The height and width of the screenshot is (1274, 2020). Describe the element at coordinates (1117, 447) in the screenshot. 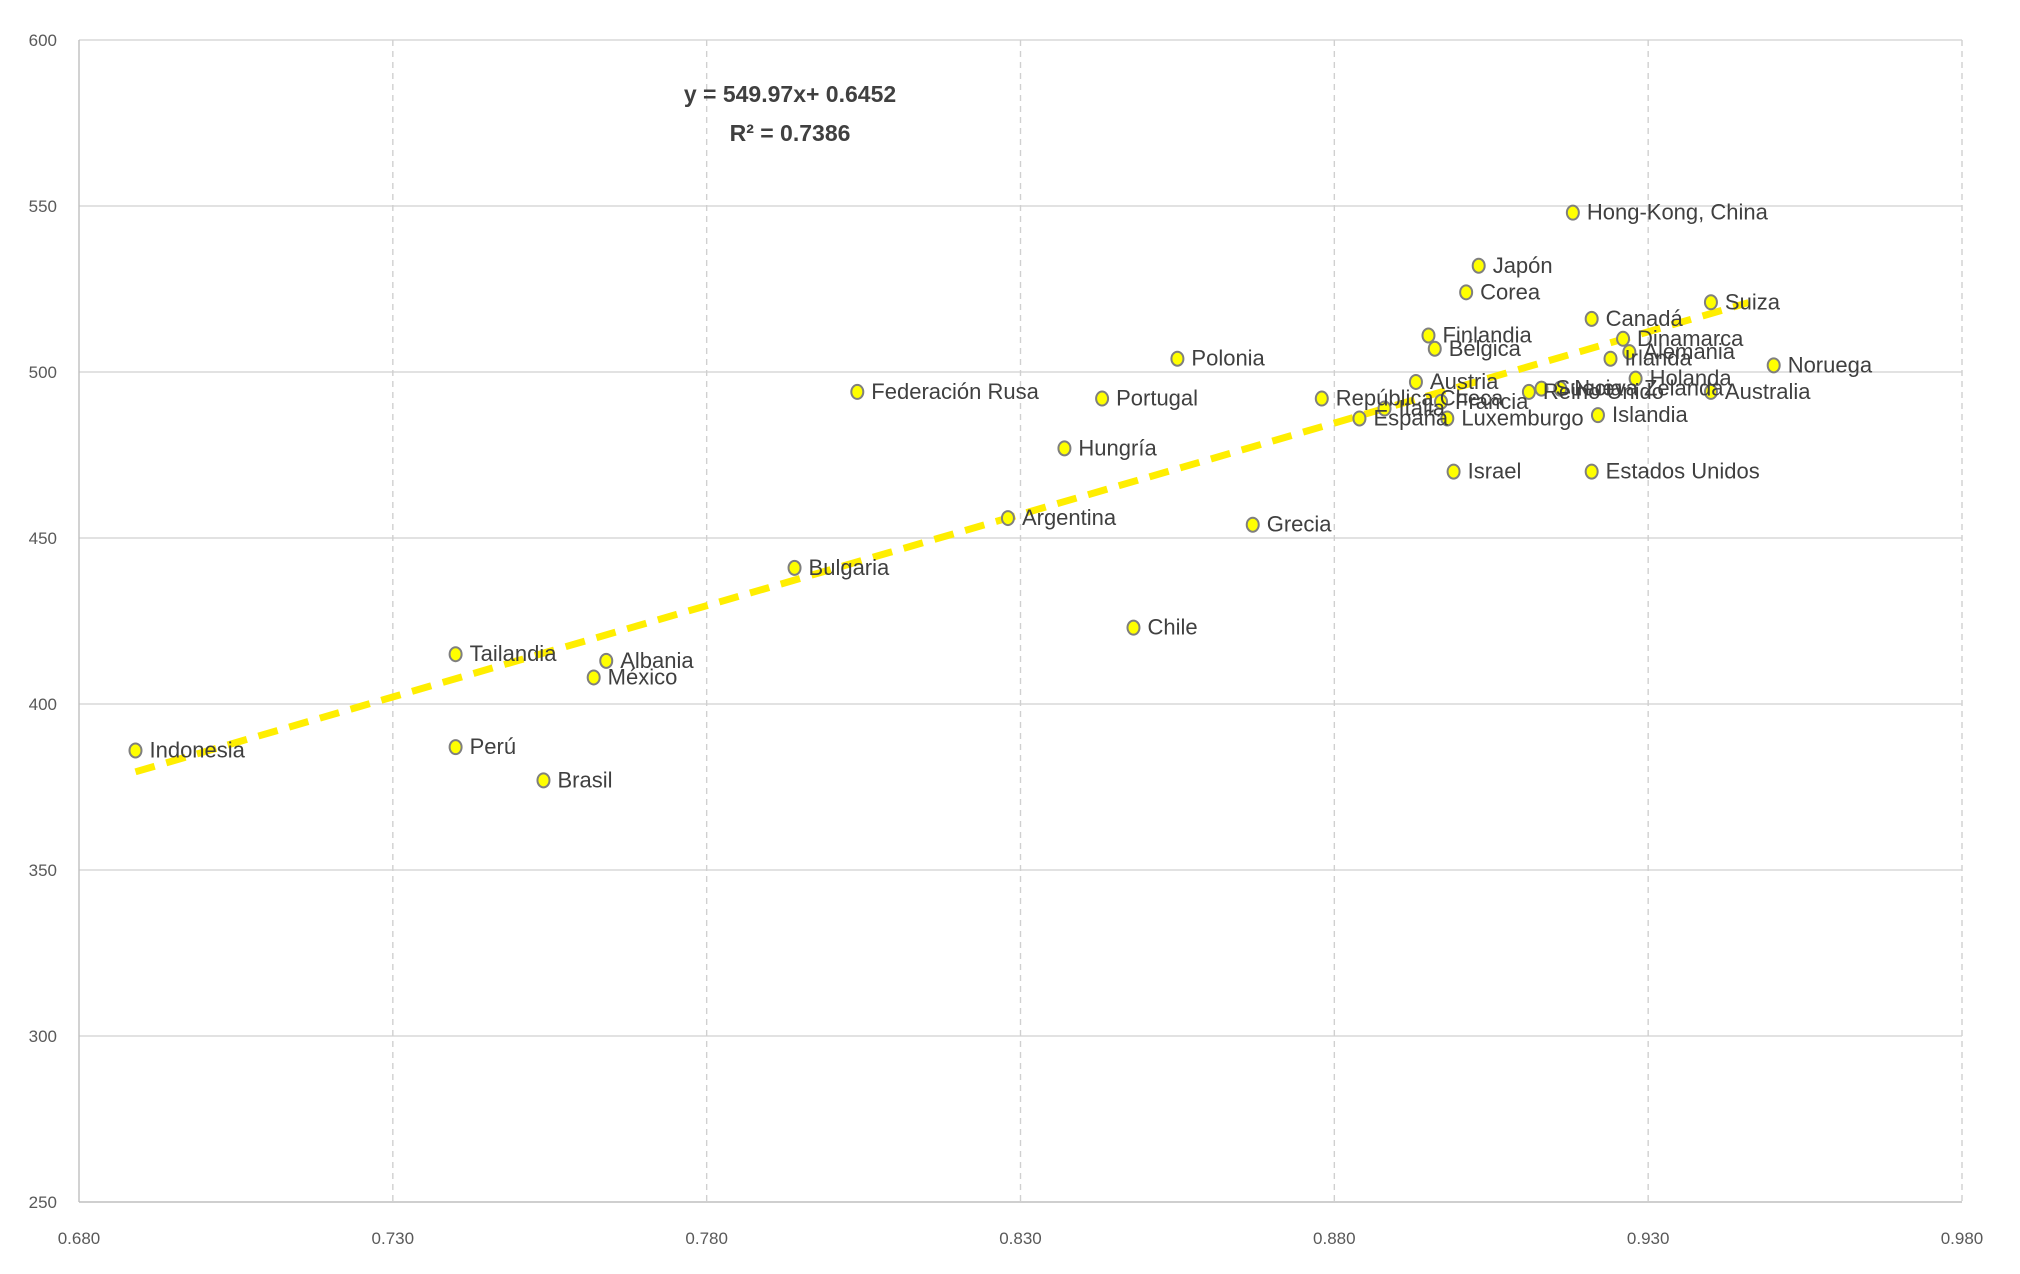

I see `data-point-label: Hungría` at that location.